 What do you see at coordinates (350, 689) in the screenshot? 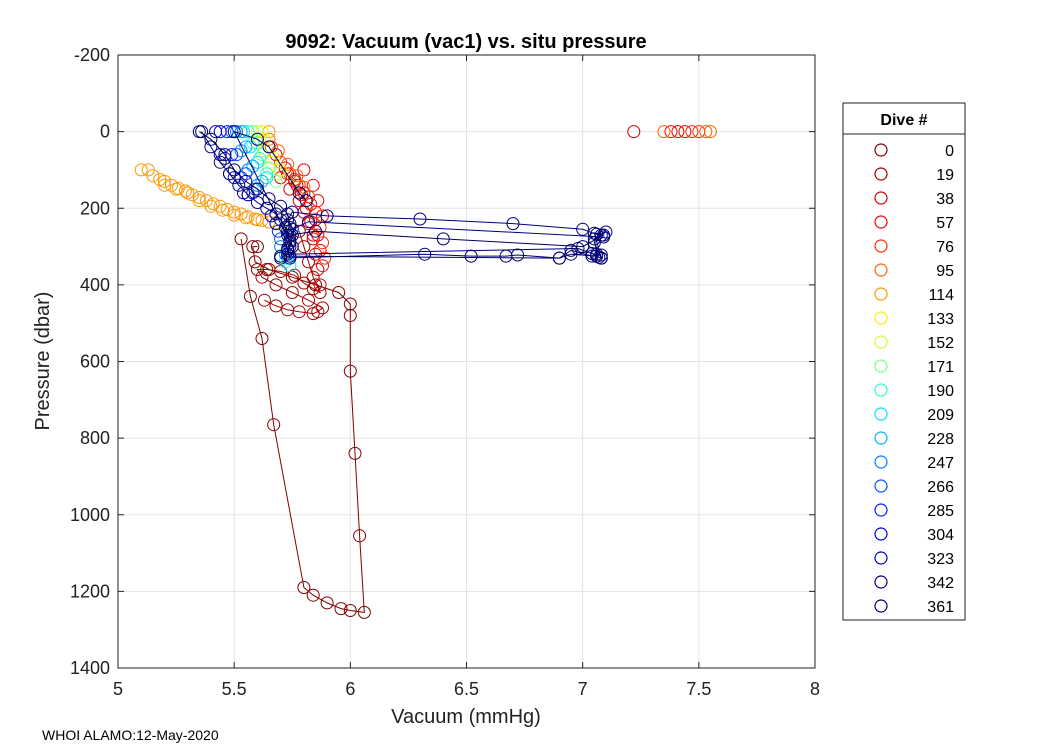
I see `x-tick-label: 6` at bounding box center [350, 689].